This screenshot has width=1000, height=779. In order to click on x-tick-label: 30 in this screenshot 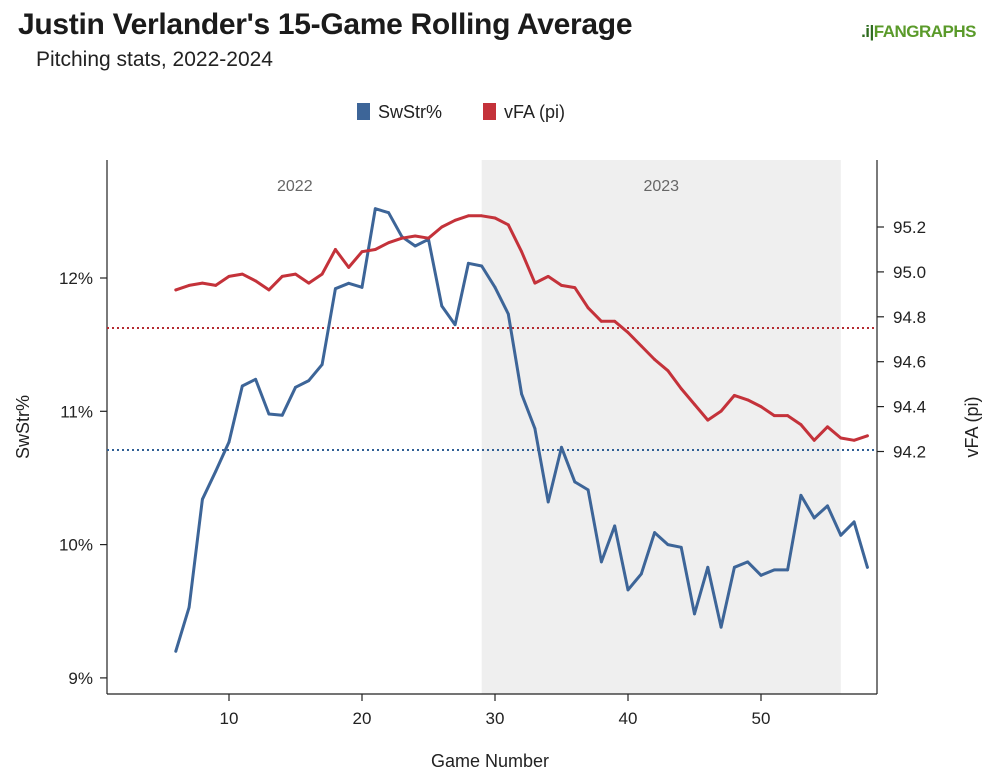, I will do `click(495, 718)`.